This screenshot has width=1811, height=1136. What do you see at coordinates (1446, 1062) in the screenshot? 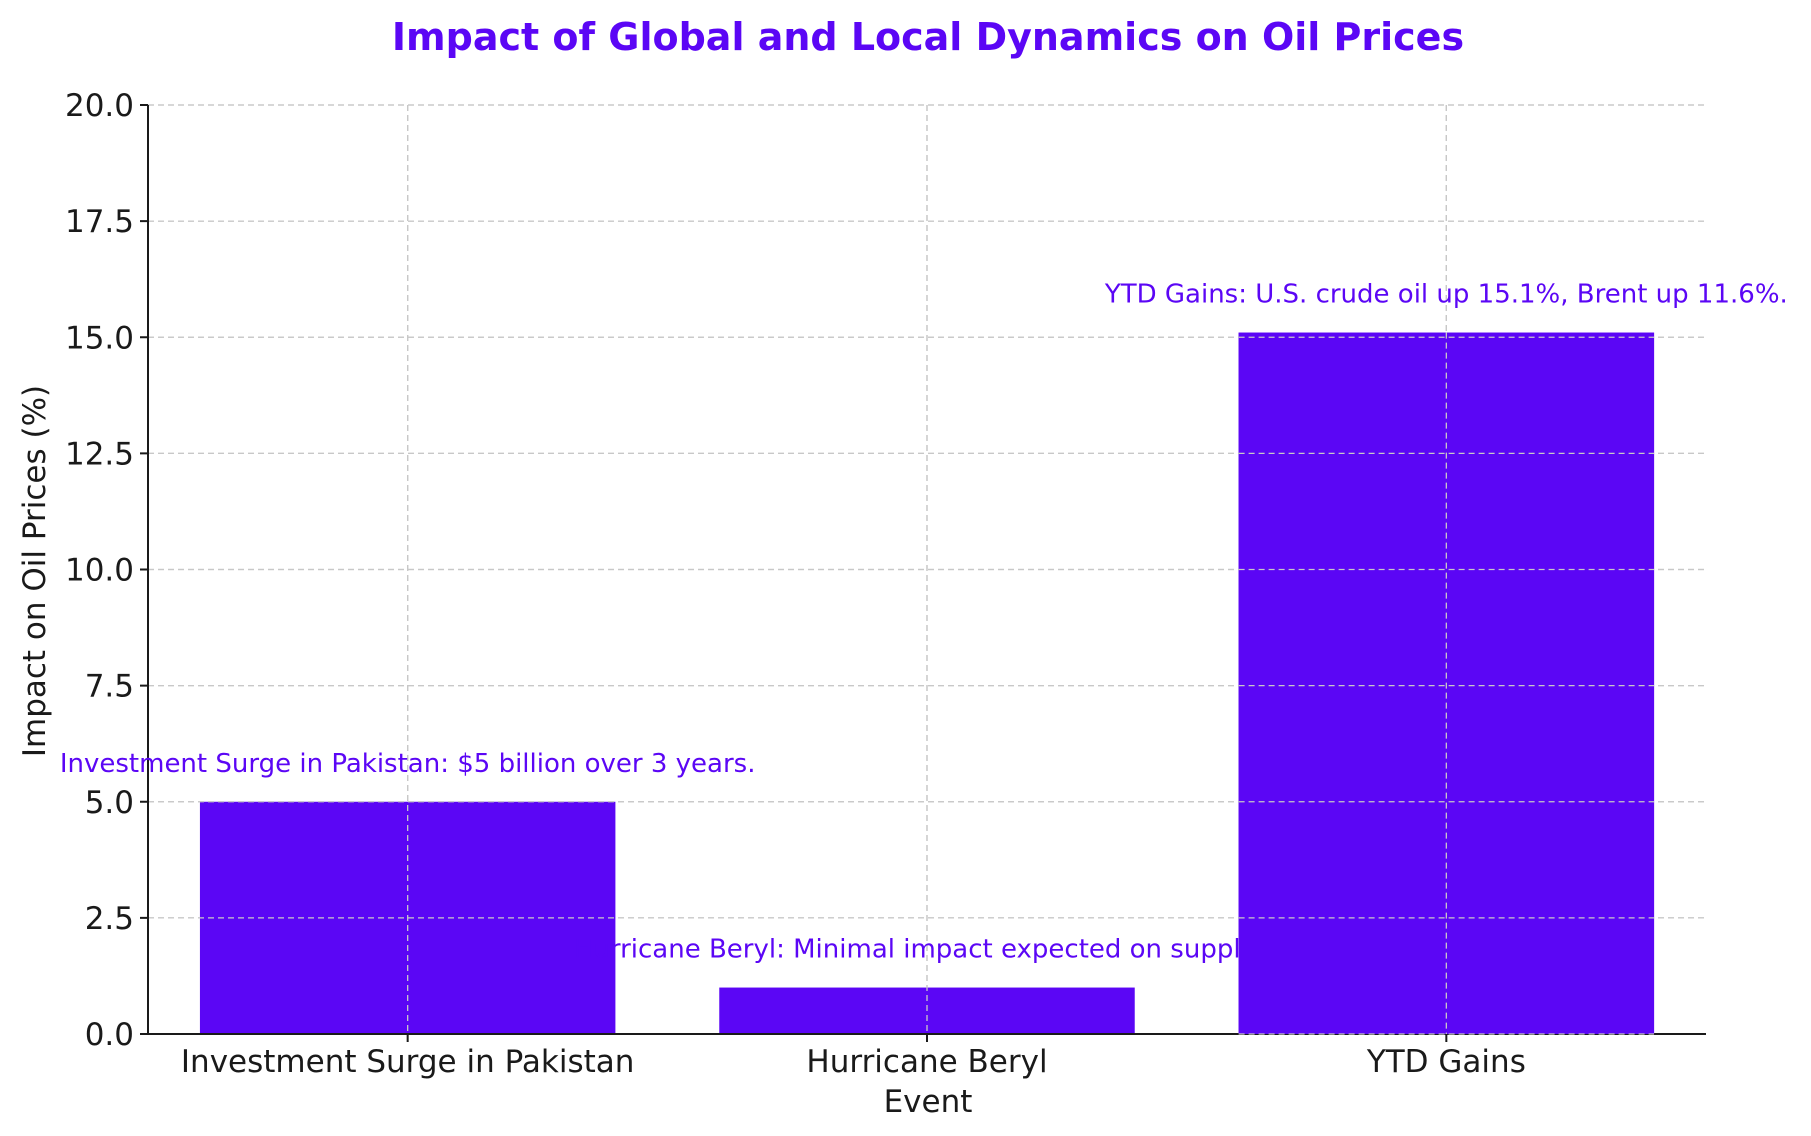
I see `x-tick-label: YTD Gains` at bounding box center [1446, 1062].